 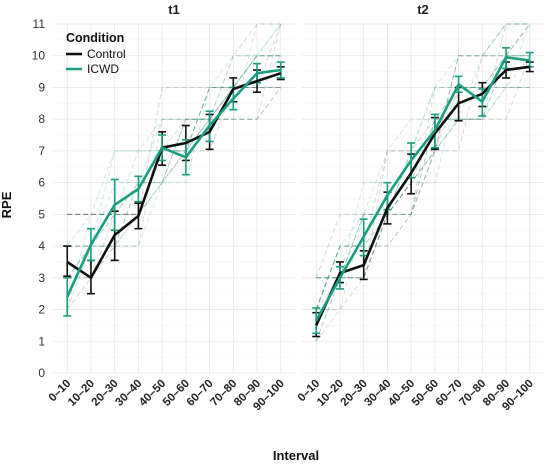 What do you see at coordinates (296, 455) in the screenshot?
I see `x-axis-title: Interval` at bounding box center [296, 455].